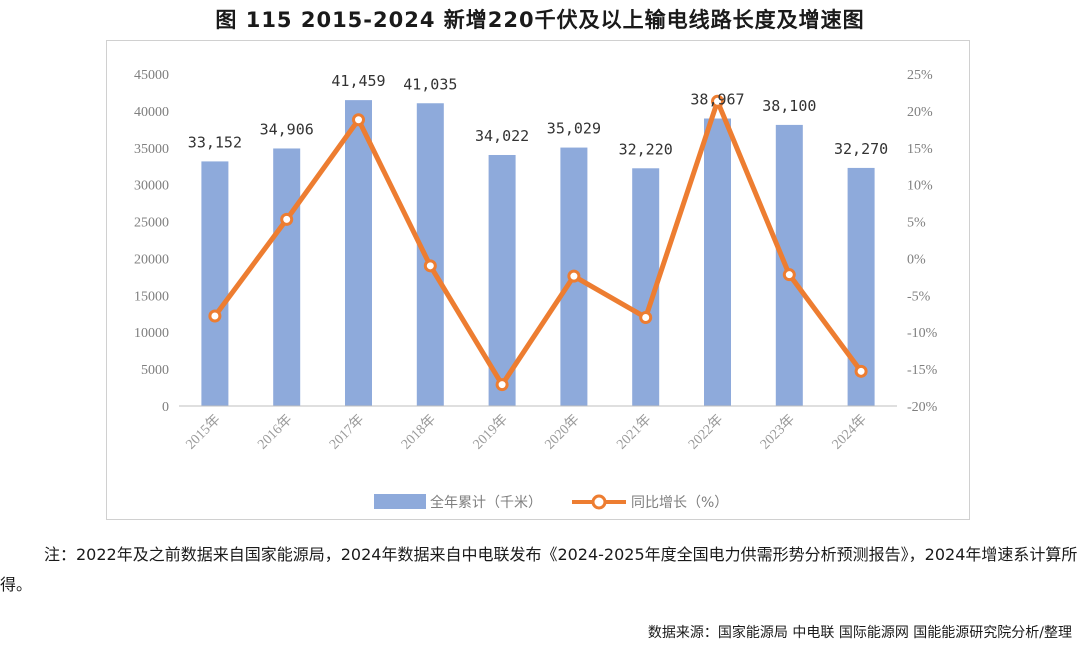 The image size is (1080, 649). What do you see at coordinates (920, 75) in the screenshot?
I see `y-right-tick-label: 25%` at bounding box center [920, 75].